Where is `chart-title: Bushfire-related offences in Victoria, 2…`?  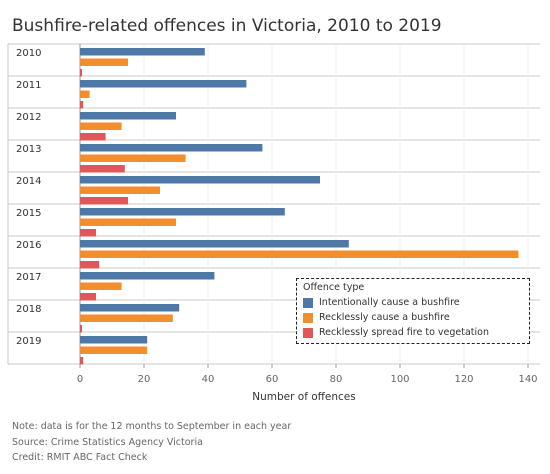
chart-title: Bushfire-related offences in Victoria, 2… is located at coordinates (227, 26).